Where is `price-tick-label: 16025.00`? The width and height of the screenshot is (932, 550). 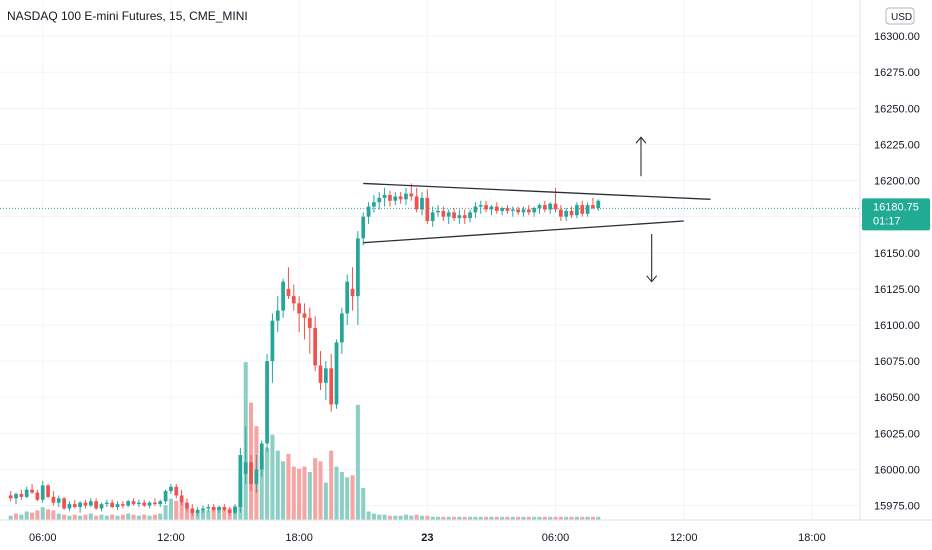 price-tick-label: 16025.00 is located at coordinates (897, 434).